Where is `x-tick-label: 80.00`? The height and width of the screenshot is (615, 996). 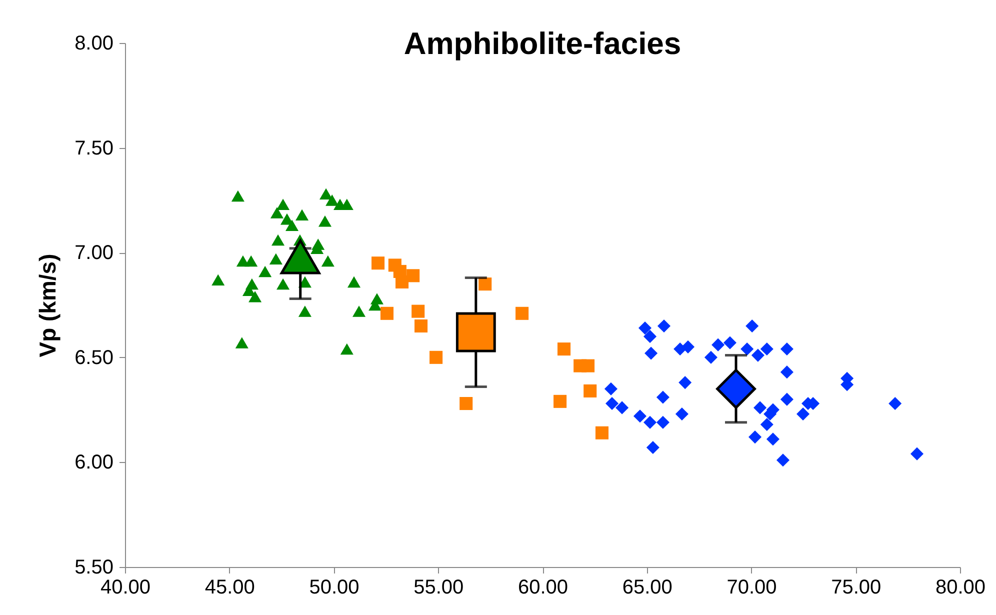 x-tick-label: 80.00 is located at coordinates (960, 587).